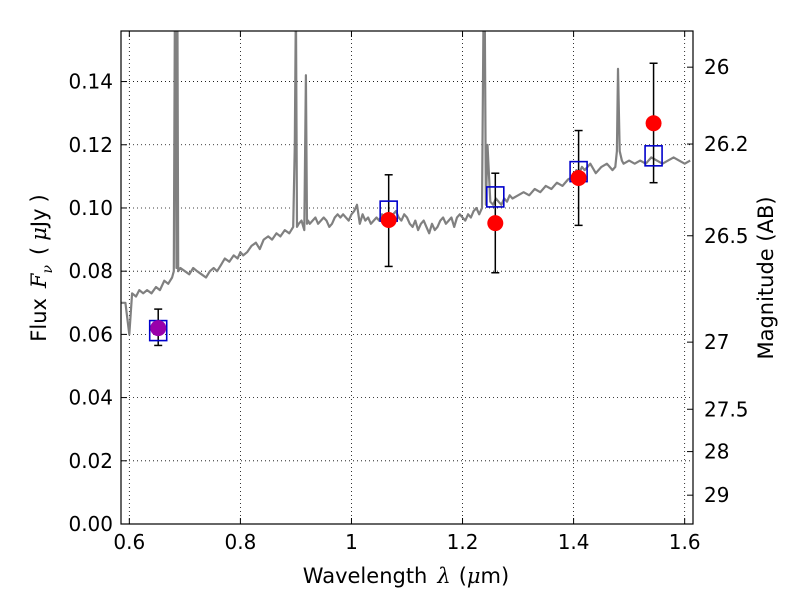 Image resolution: width=800 pixels, height=600 pixels. I want to click on x-axis-label: Wavelength λ (μm), so click(406, 576).